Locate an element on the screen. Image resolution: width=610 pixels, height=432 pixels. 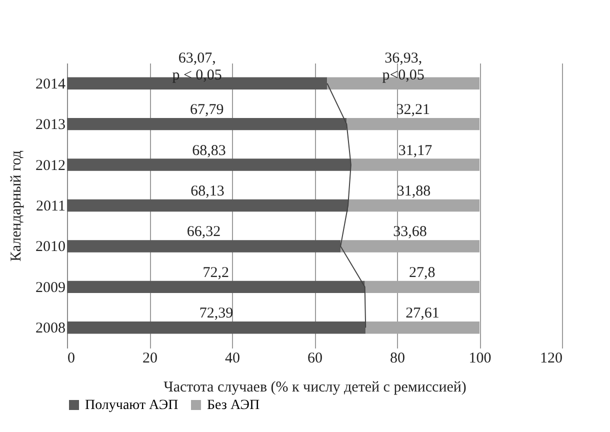
y-tick-label: 2014 is located at coordinates (51, 84).